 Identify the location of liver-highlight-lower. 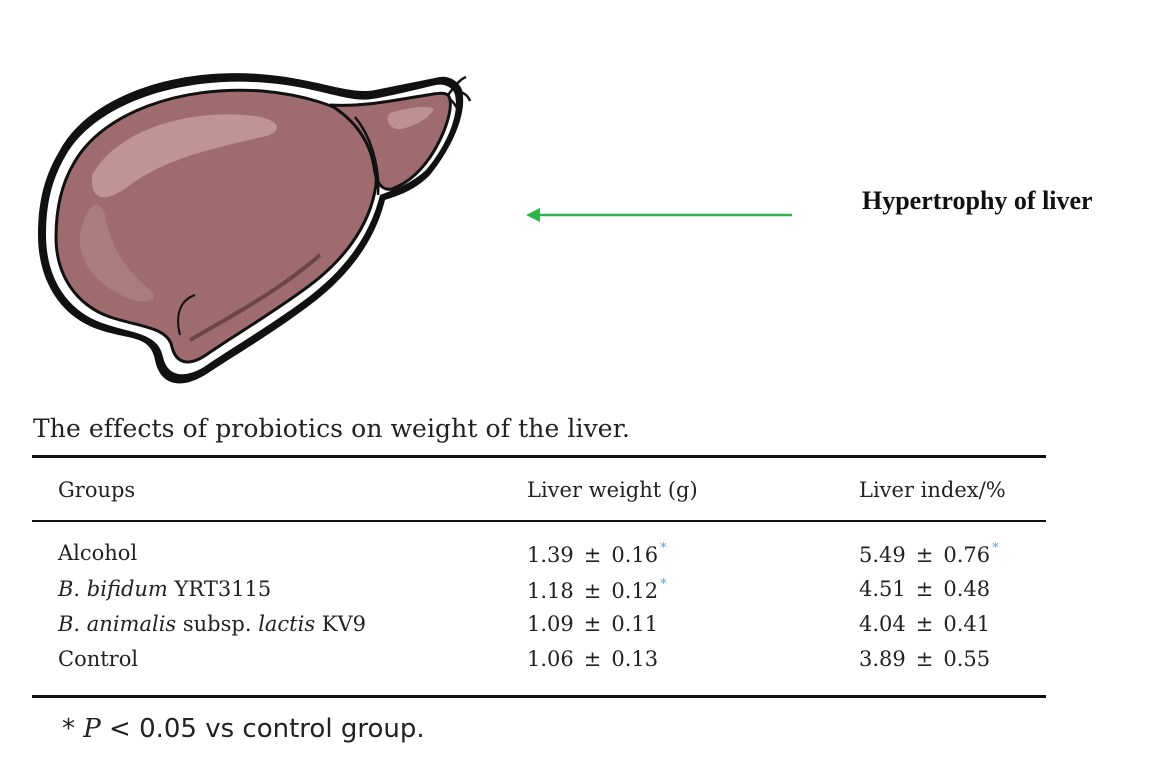
(116, 253).